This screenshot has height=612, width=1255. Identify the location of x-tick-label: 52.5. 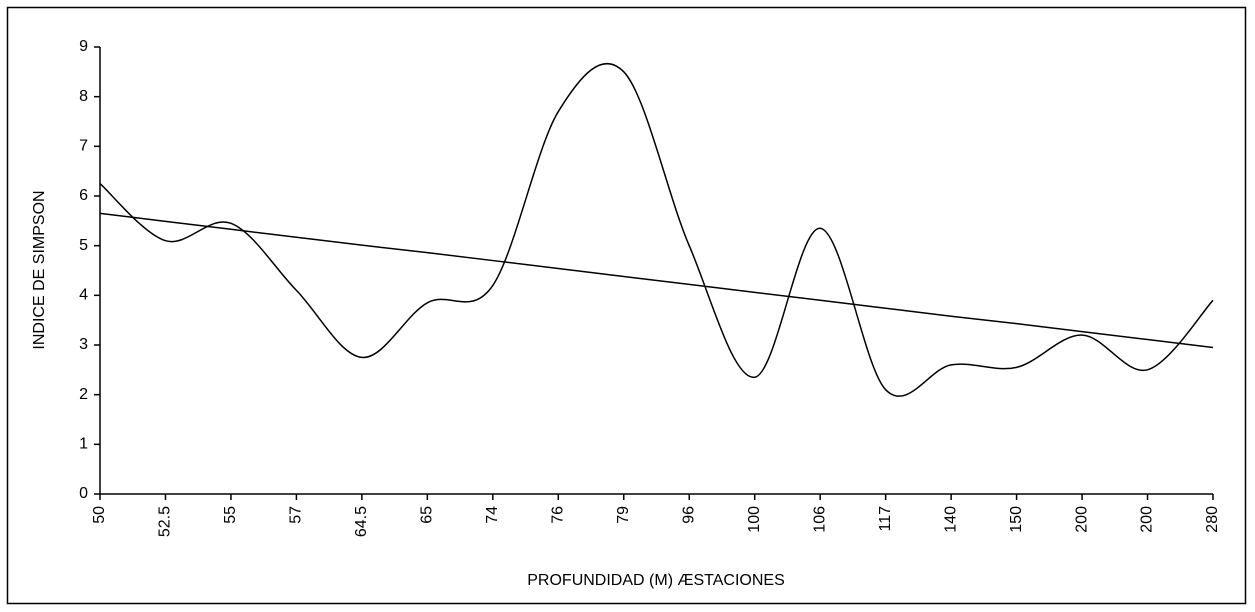
(165, 521).